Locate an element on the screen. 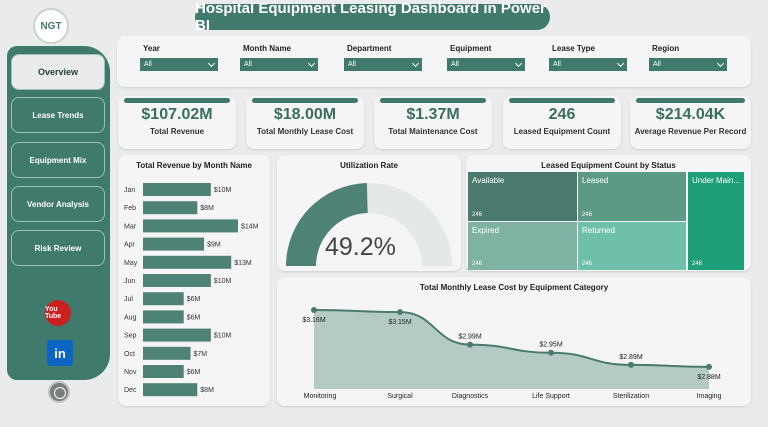 This screenshot has width=768, height=427. filter-label: Department is located at coordinates (369, 48).